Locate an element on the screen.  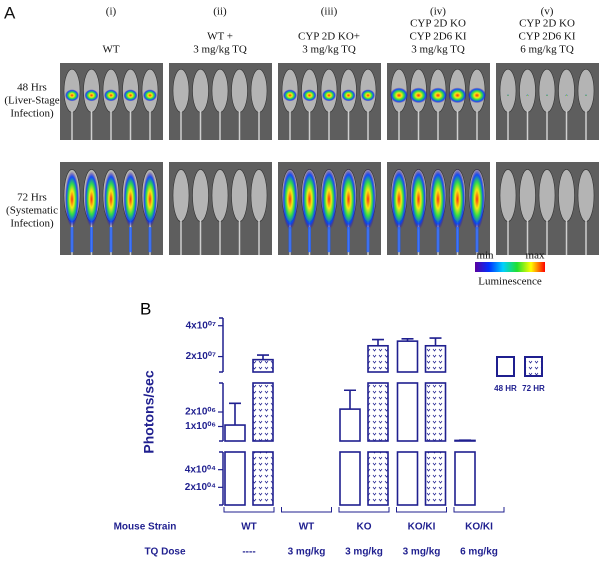
row-label: TQ Dose is located at coordinates (165, 552).